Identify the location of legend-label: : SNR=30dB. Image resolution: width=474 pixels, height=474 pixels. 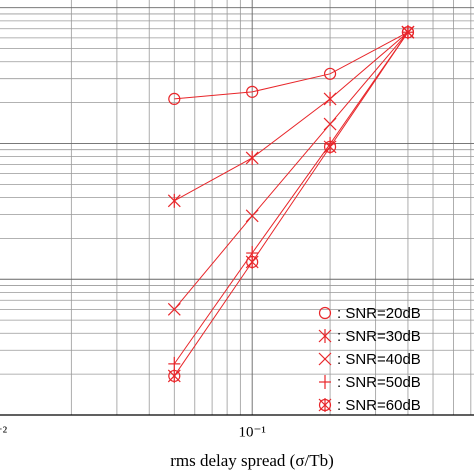
(379, 336).